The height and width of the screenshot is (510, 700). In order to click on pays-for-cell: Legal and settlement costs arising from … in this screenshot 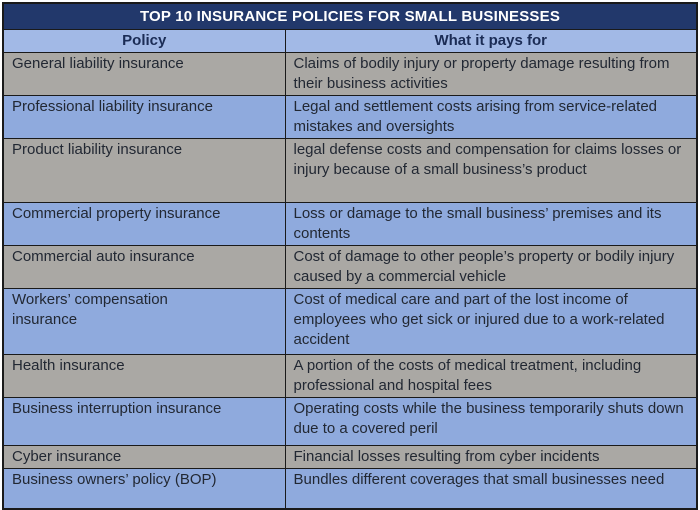, I will do `click(491, 117)`.